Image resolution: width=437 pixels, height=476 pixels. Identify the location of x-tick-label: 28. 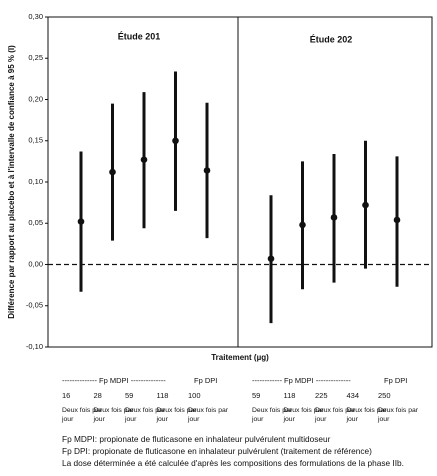
(98, 395).